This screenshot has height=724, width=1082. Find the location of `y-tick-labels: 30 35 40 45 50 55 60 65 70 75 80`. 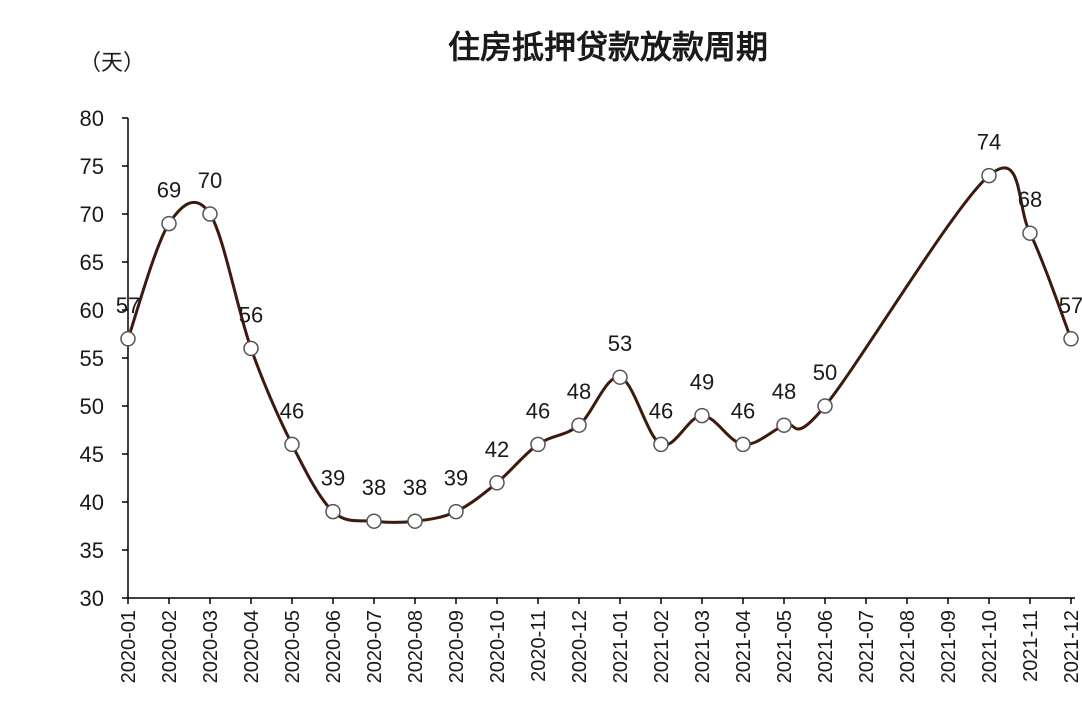

y-tick-labels: 30 35 40 45 50 55 60 65 70 75 80 is located at coordinates (92, 358).